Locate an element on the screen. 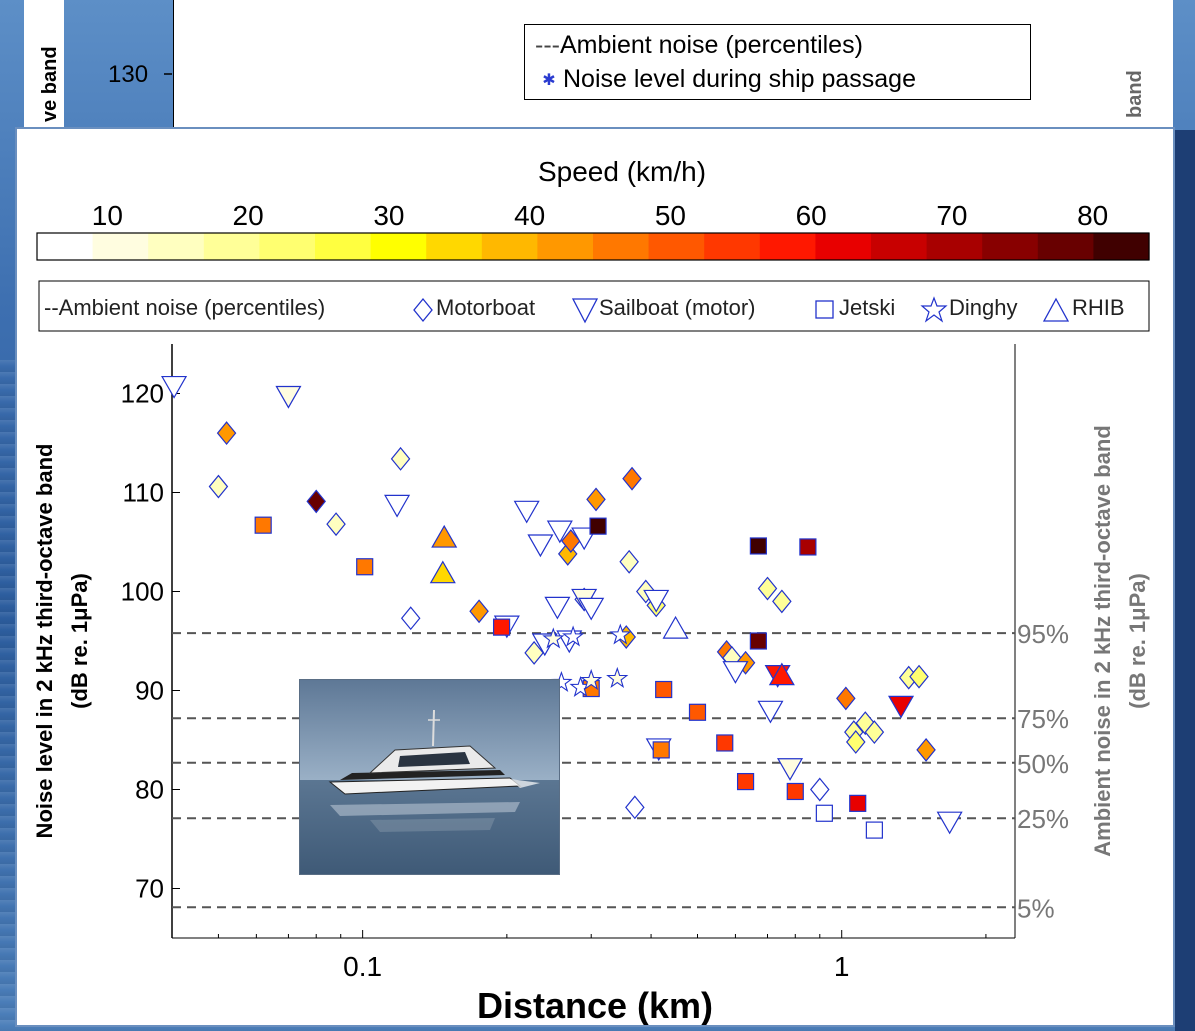 Image resolution: width=1195 pixels, height=1031 pixels. legend-jetski-label: Jetski is located at coordinates (867, 307).